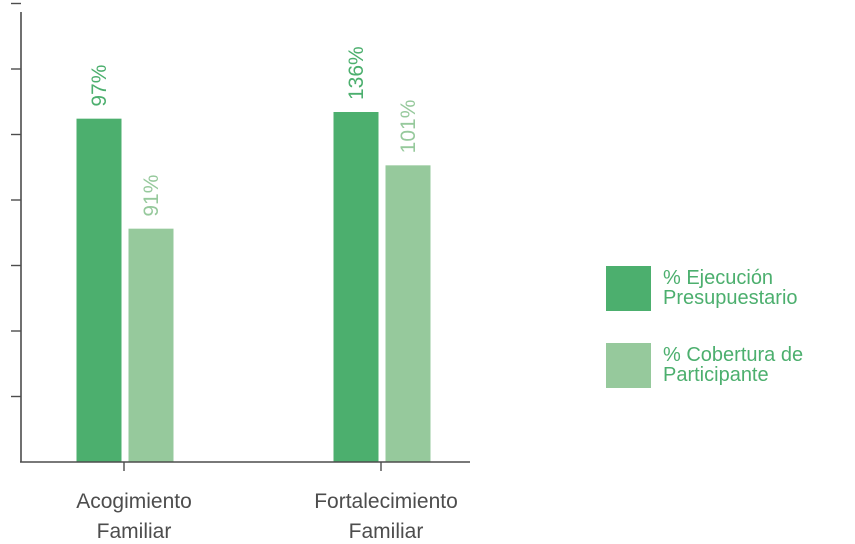 The width and height of the screenshot is (855, 544). I want to click on legend-label-ejecucion: % Ejecución Presupuestario, so click(750, 287).